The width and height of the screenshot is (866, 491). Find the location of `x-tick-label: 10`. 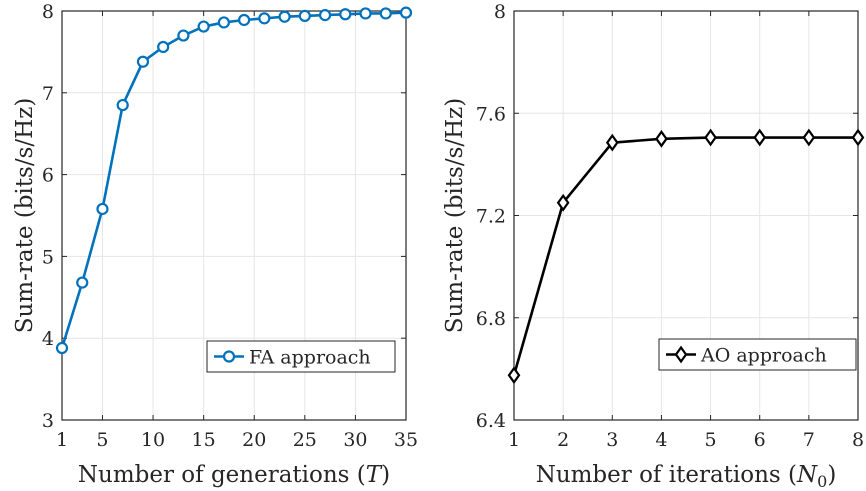

x-tick-label: 10 is located at coordinates (153, 440).